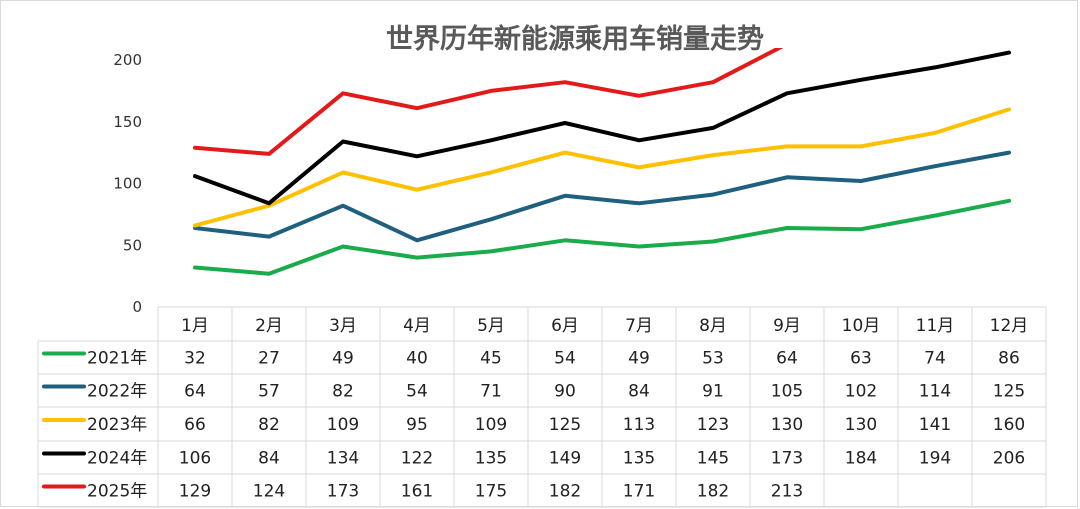 The image size is (1080, 509). What do you see at coordinates (1009, 359) in the screenshot?
I see `data-label: 86` at bounding box center [1009, 359].